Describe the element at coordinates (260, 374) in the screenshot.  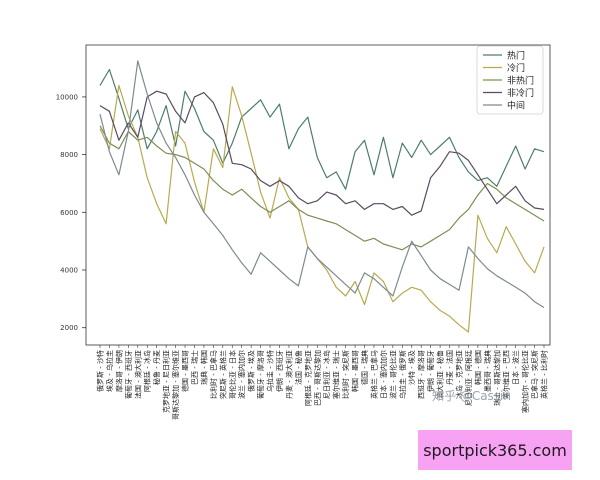
I see `x-tick-label: 葡萄牙 - 摩洛哥` at that location.